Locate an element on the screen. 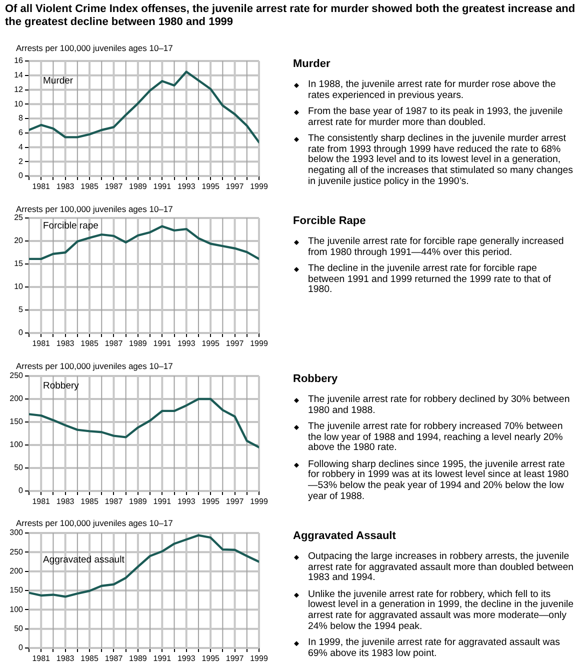 The height and width of the screenshot is (671, 580). text: The juvenile arrest rate for robbery increased 70% between the low year of 1988 and 1994, reaching a level nearly 20% above the 1980 rate. is located at coordinates (435, 437).